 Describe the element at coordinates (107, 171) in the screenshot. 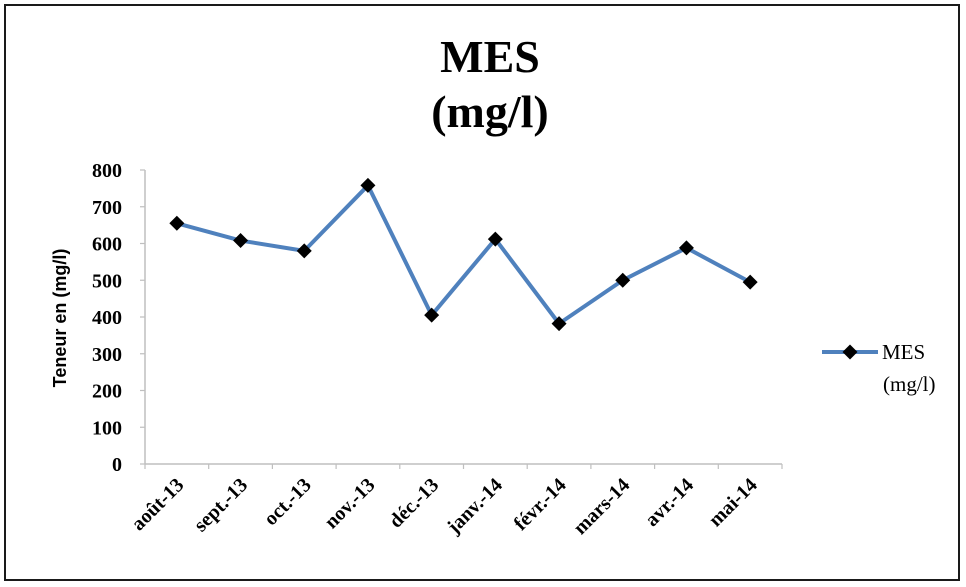

I see `y-tick-label: 800` at that location.